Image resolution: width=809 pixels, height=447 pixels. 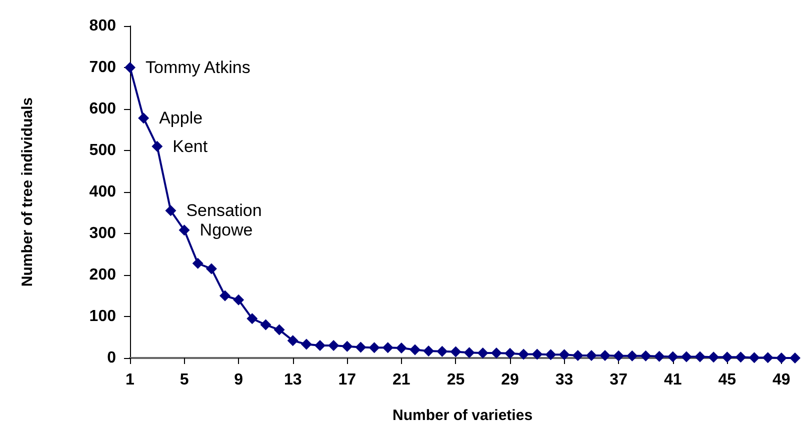 I want to click on y-tick-label: 400, so click(x=102, y=192).